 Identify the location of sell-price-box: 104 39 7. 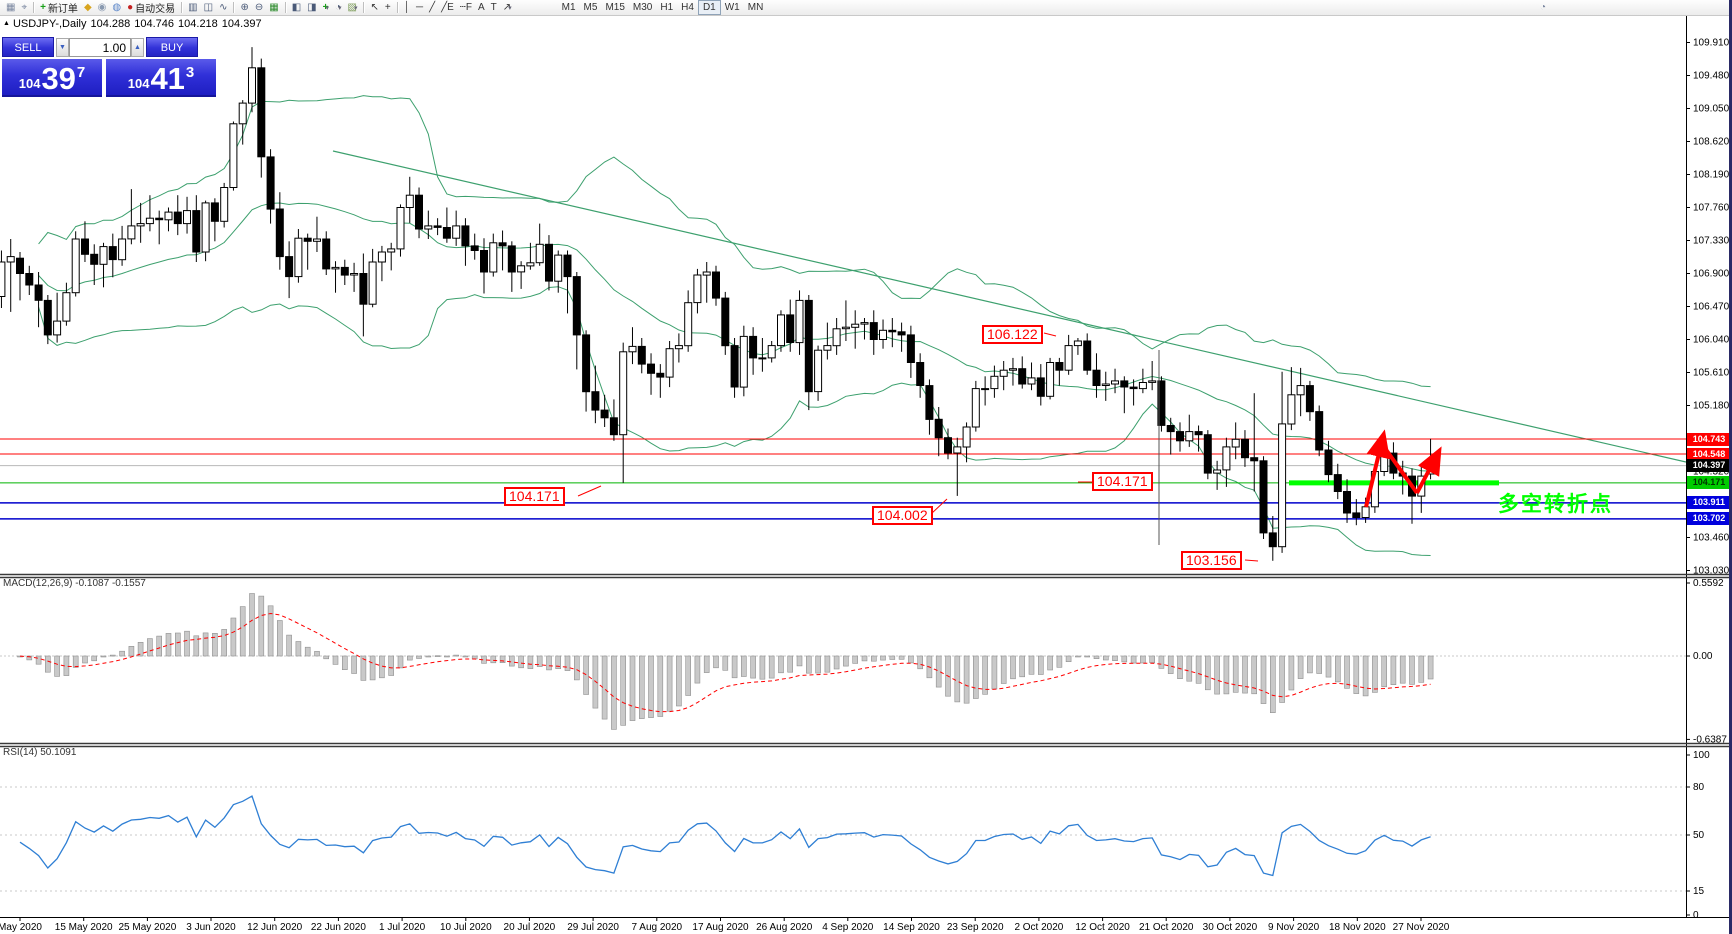
(52, 78).